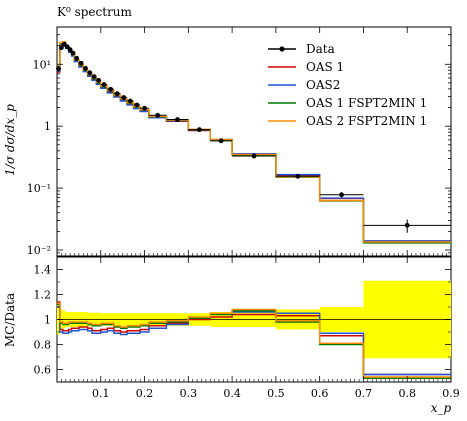 This screenshot has width=467, height=421. I want to click on ratio-y-axis-title: MC/Data, so click(10, 320).